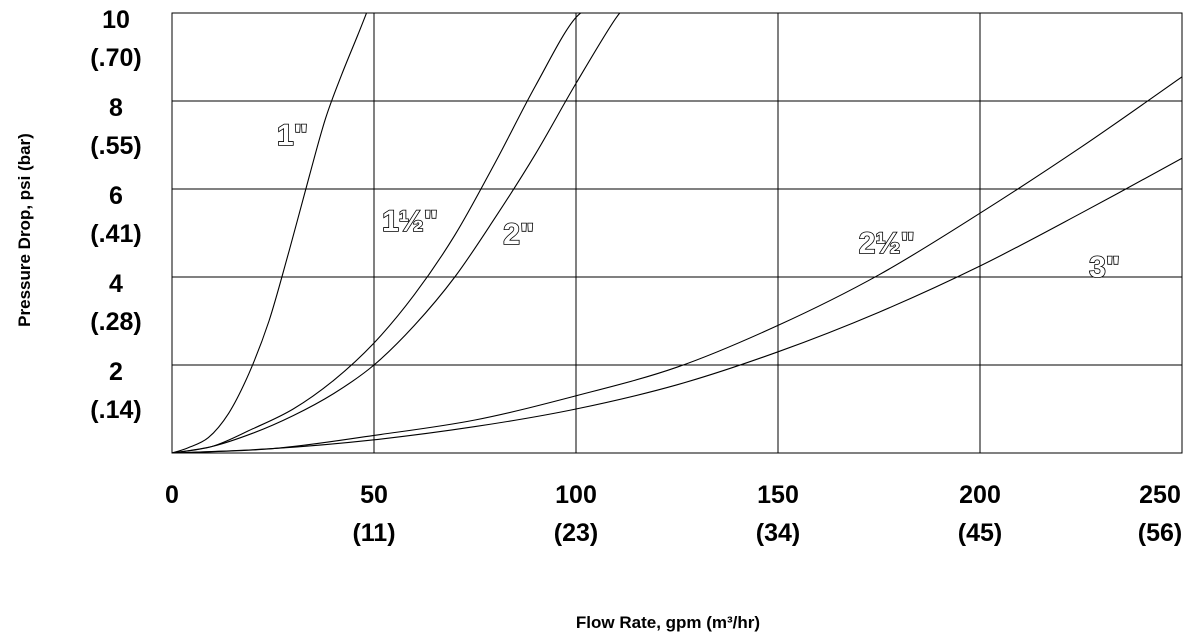 This screenshot has width=1199, height=637. I want to click on series-label-4: 2½", so click(887, 243).